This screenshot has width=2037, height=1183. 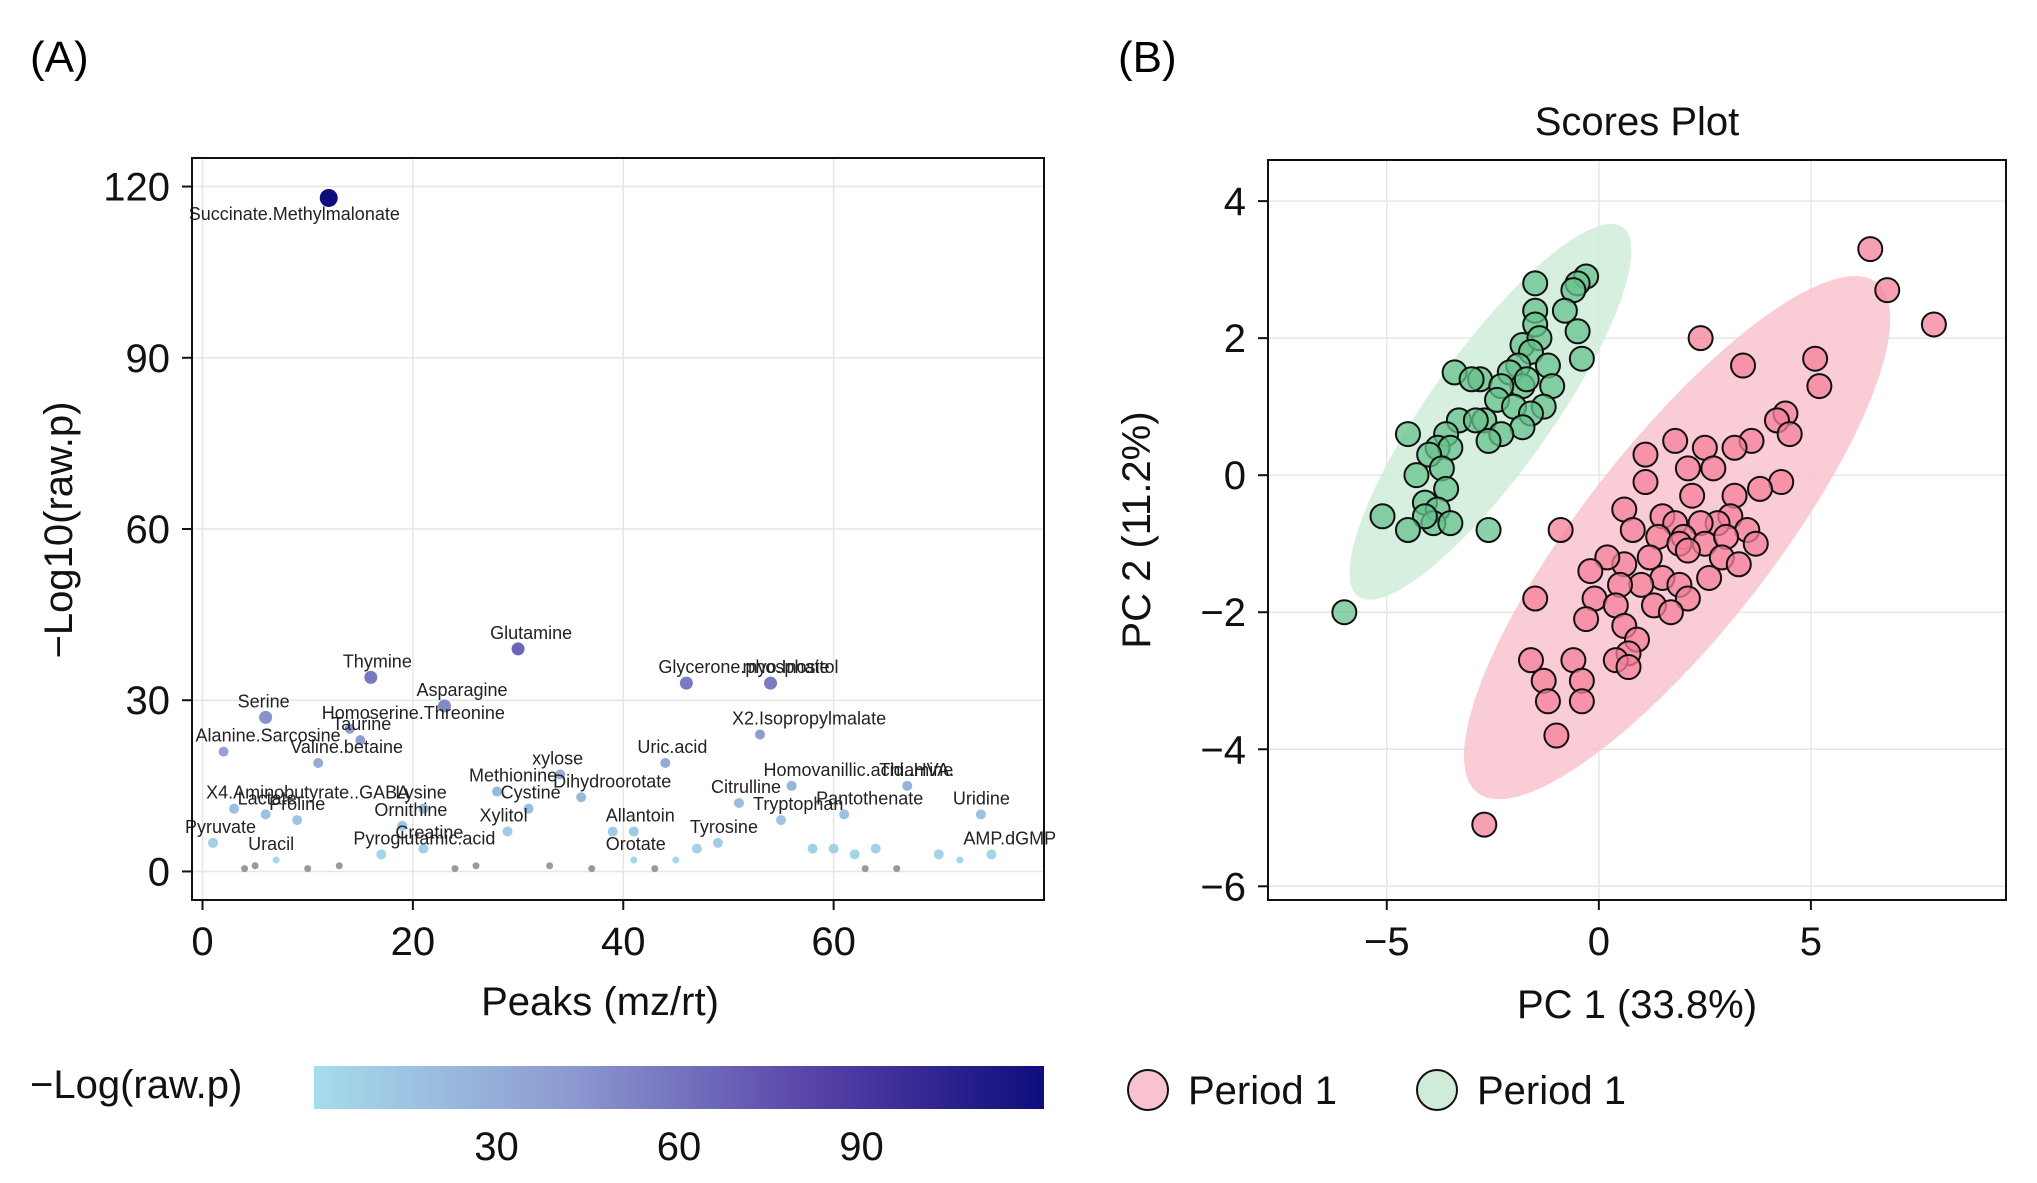 What do you see at coordinates (746, 787) in the screenshot?
I see `point-label: Citrulline` at bounding box center [746, 787].